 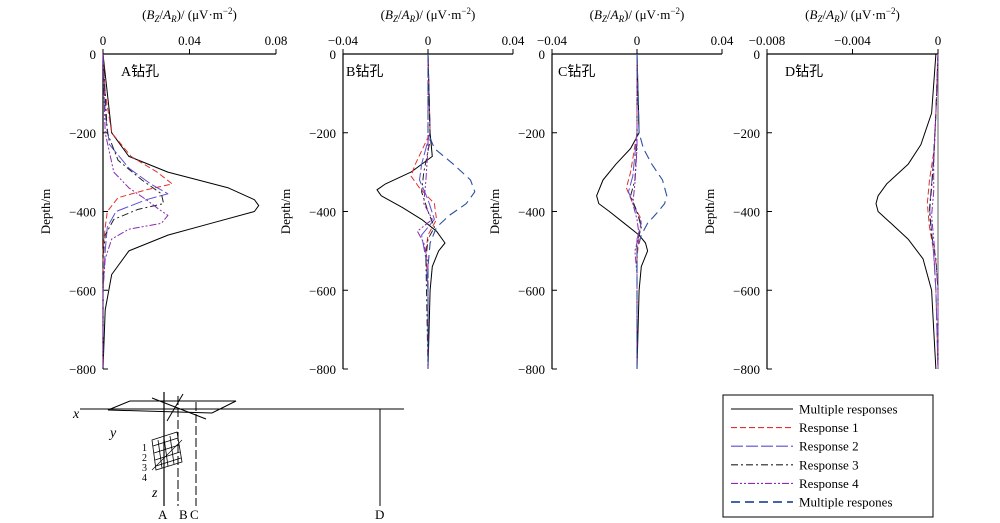 I want to click on loop-diagonal, so click(x=179, y=408).